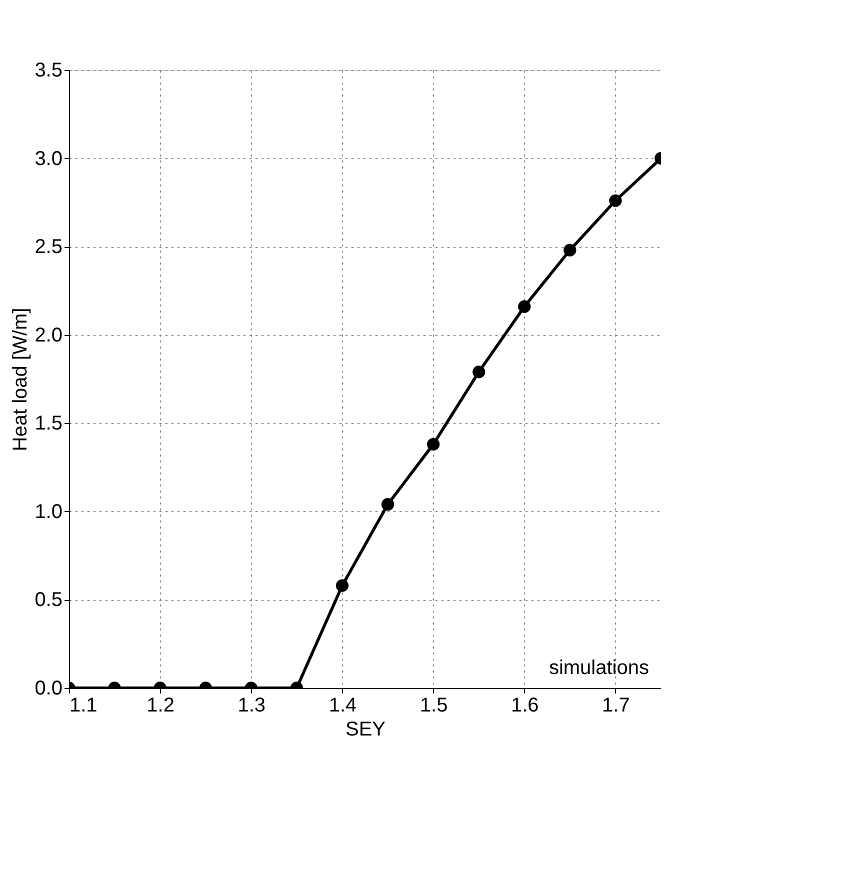 The image size is (850, 886). Describe the element at coordinates (48, 689) in the screenshot. I see `y-tick-label: 0.0` at that location.